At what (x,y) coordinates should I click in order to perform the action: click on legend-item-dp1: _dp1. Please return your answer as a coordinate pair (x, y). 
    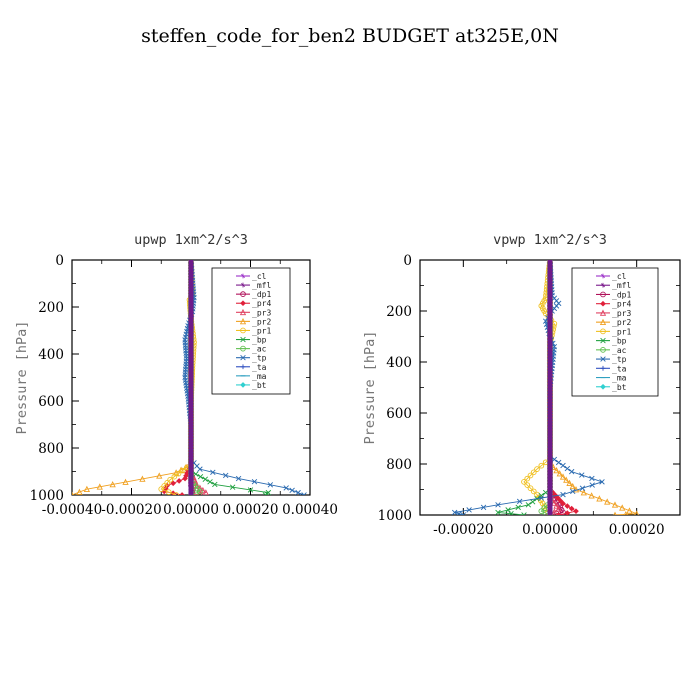
    Looking at the image, I should click on (613, 294).